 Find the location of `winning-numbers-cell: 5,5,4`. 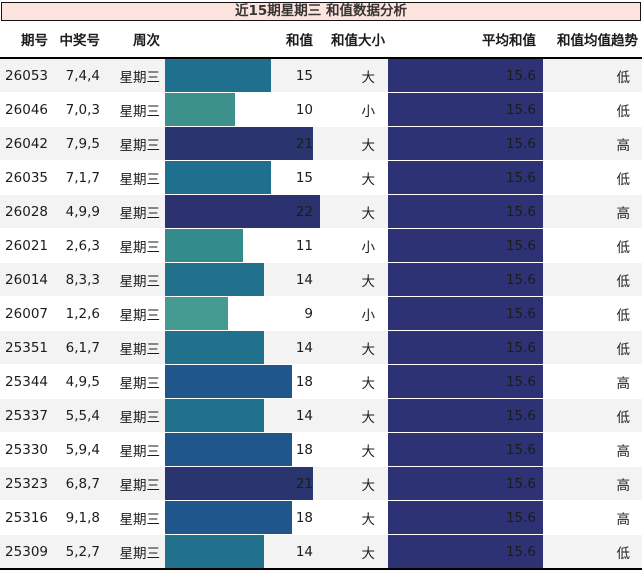

winning-numbers-cell: 5,5,4 is located at coordinates (82, 415).